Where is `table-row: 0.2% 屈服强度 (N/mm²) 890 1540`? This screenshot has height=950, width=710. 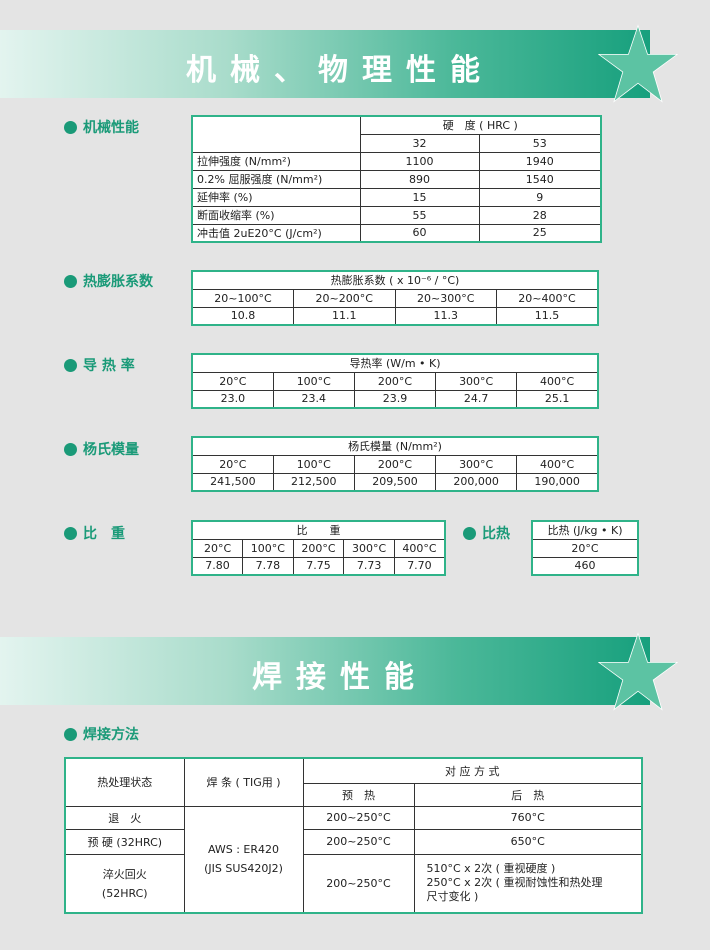 table-row: 0.2% 屈服强度 (N/mm²) 890 1540 is located at coordinates (396, 179).